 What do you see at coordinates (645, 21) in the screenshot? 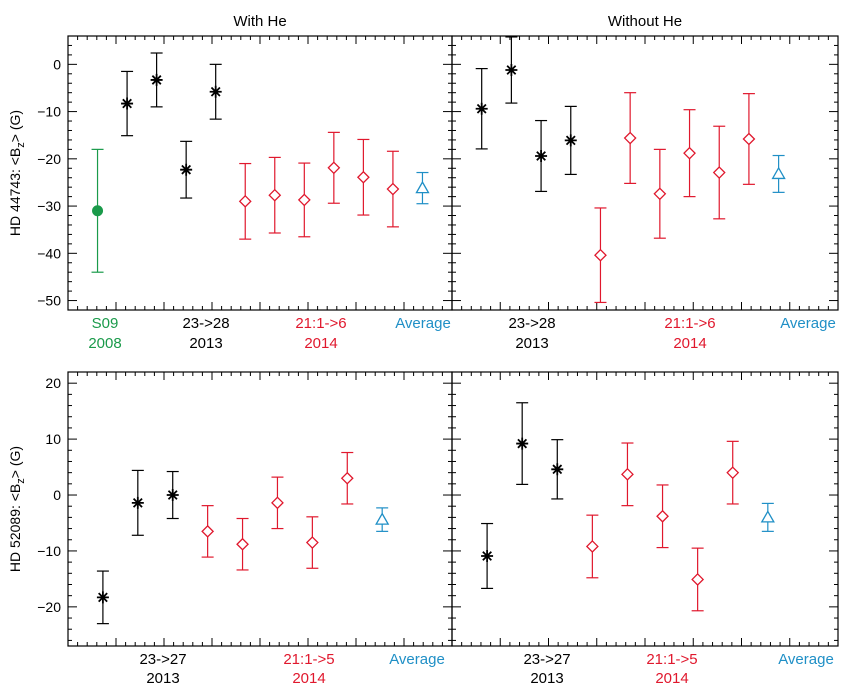
I see `panel-title: Without He` at bounding box center [645, 21].